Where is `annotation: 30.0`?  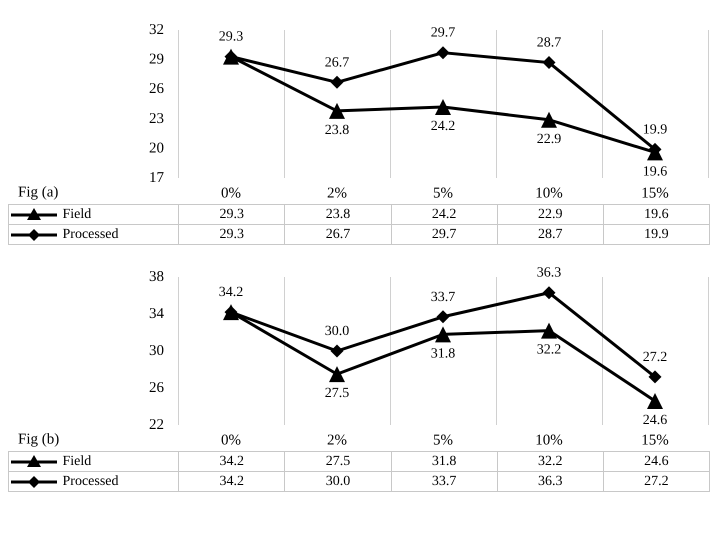 annotation: 30.0 is located at coordinates (337, 331).